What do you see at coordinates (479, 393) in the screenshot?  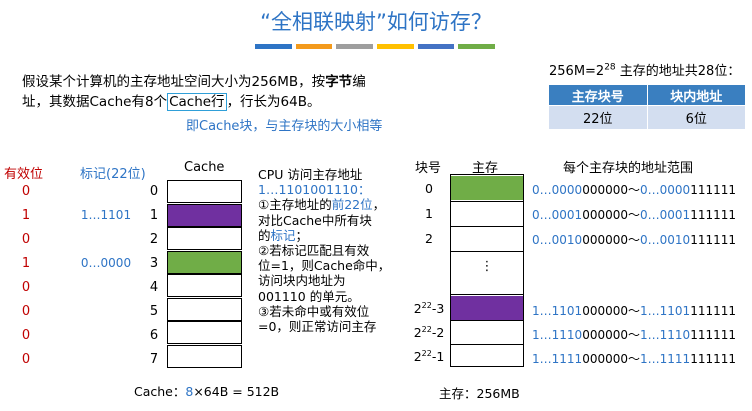 I see `main-memory-size-caption: 主存：256MB` at bounding box center [479, 393].